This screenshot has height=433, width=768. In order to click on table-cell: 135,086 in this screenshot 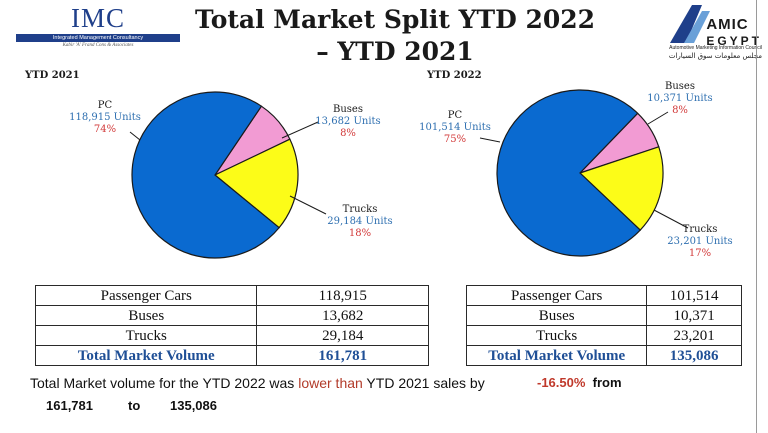, I will do `click(694, 355)`.